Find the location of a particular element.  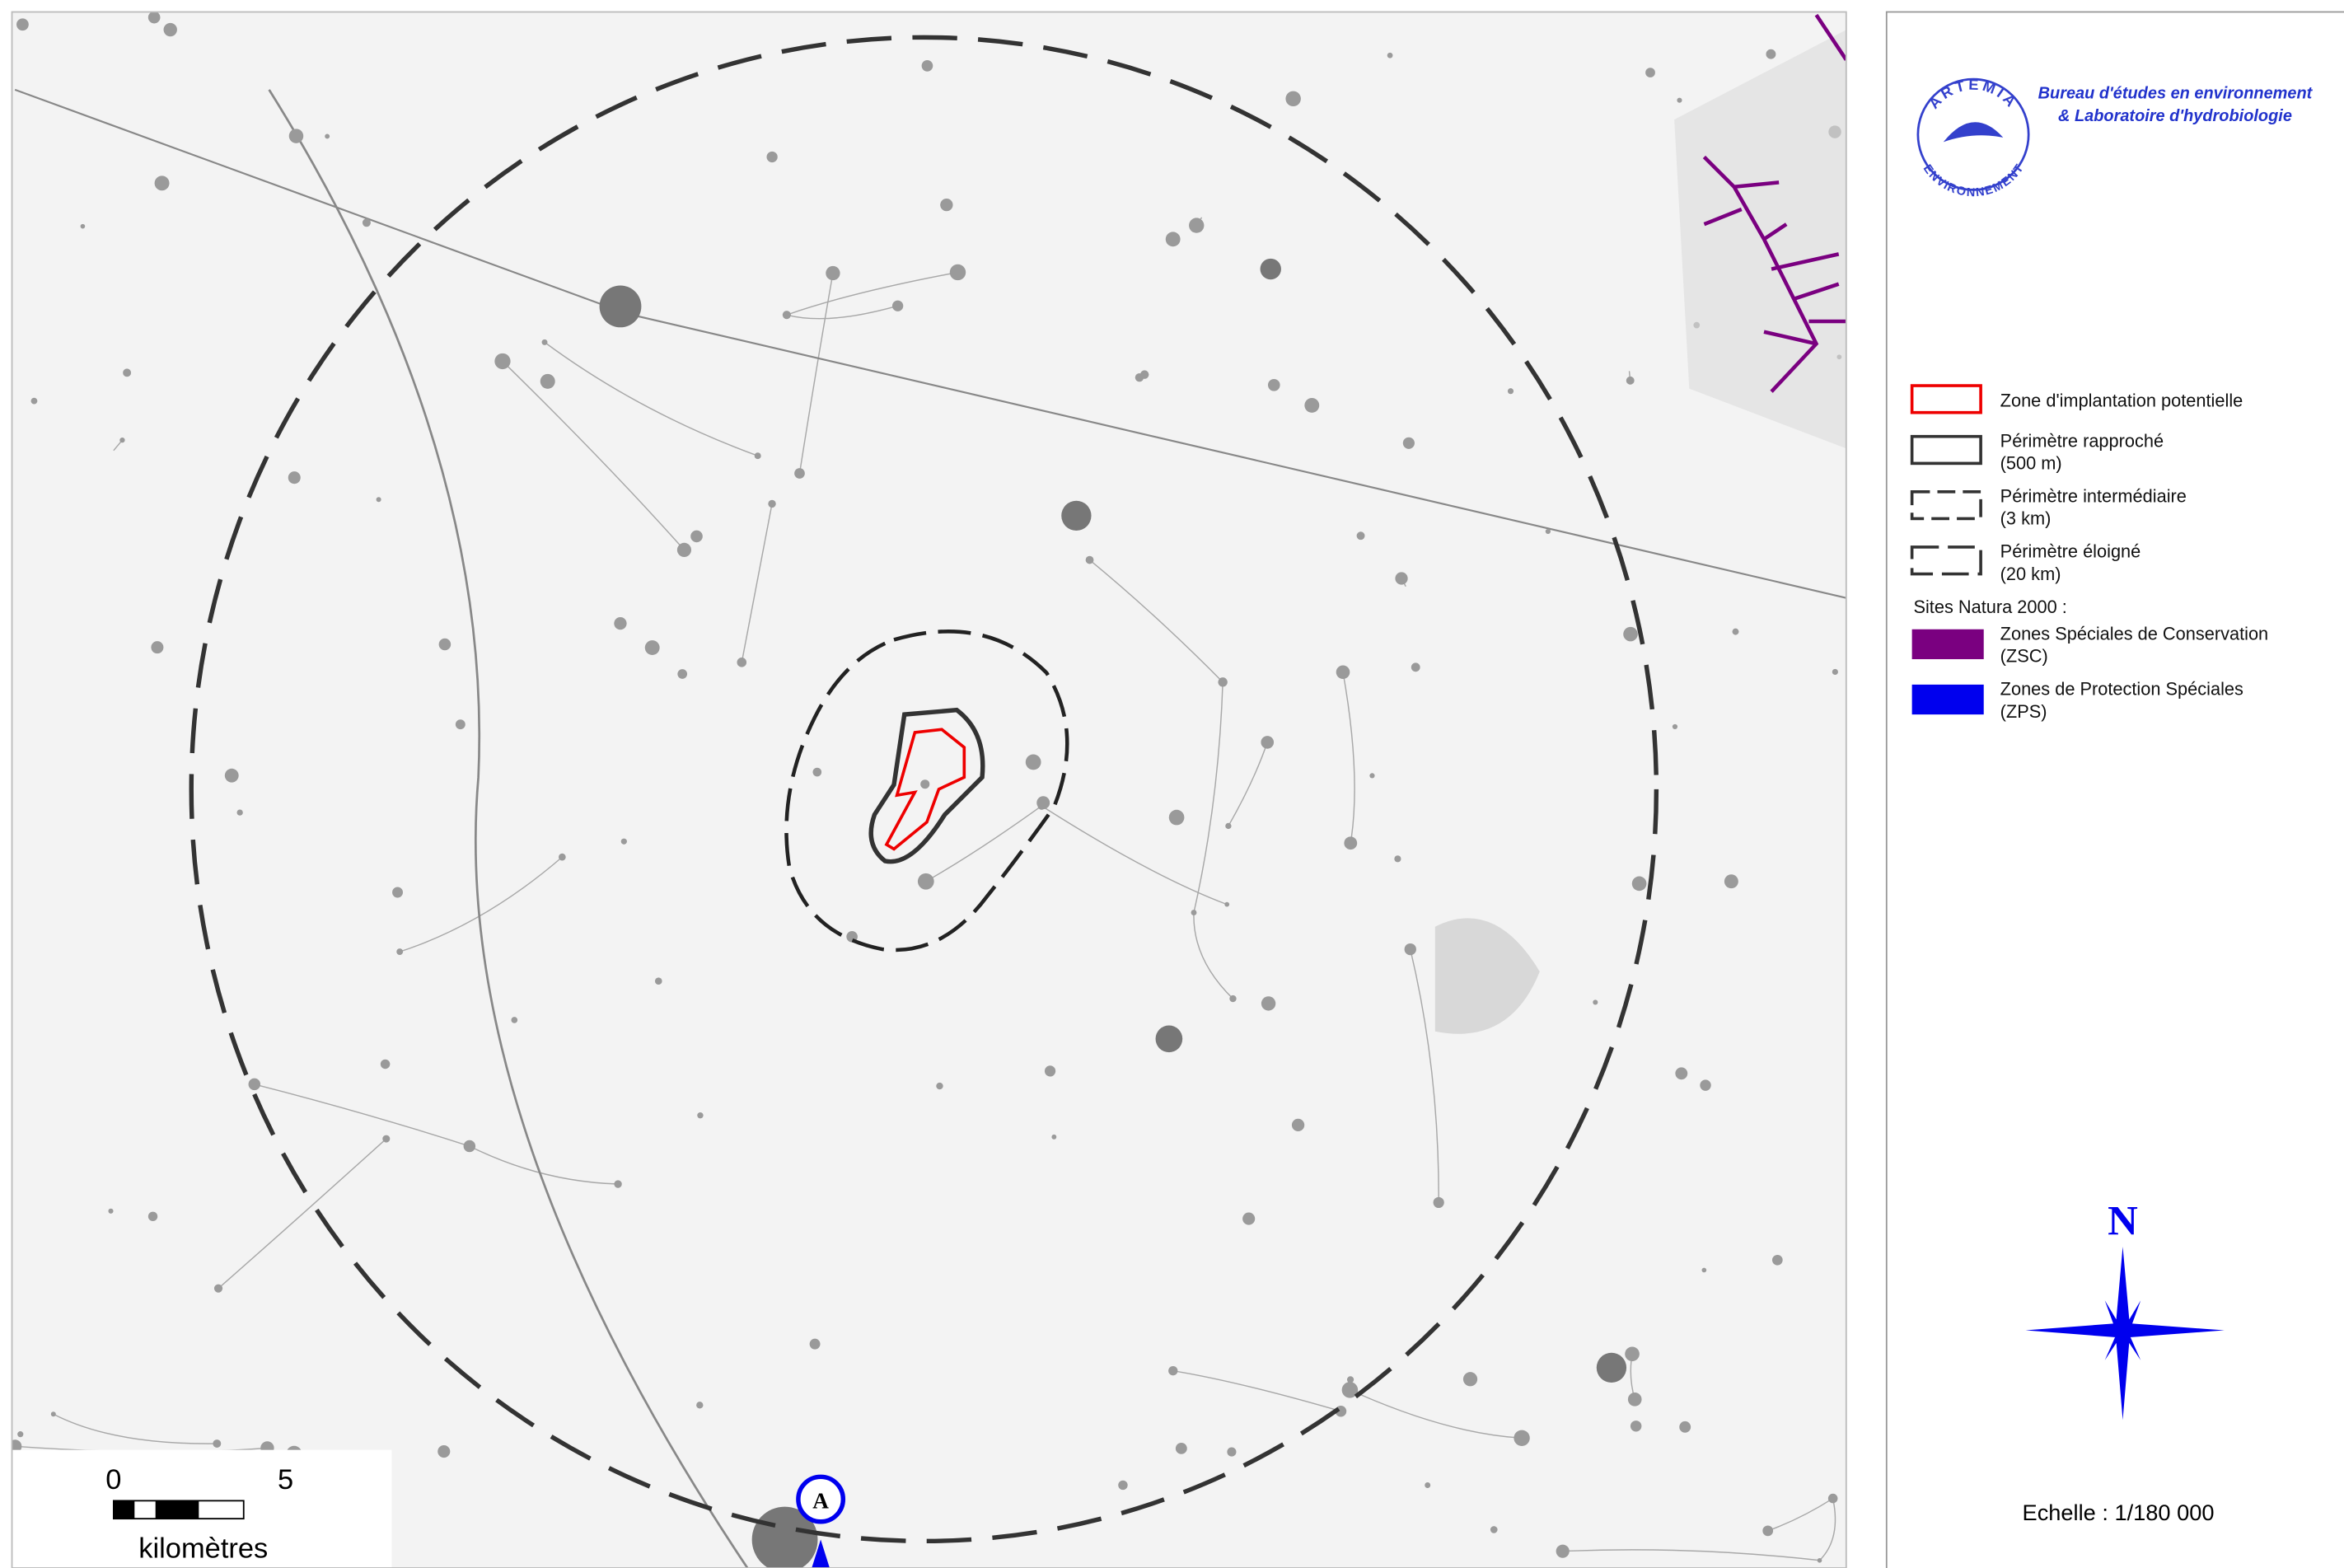

legend-detail: (ZSC) is located at coordinates (2024, 656).